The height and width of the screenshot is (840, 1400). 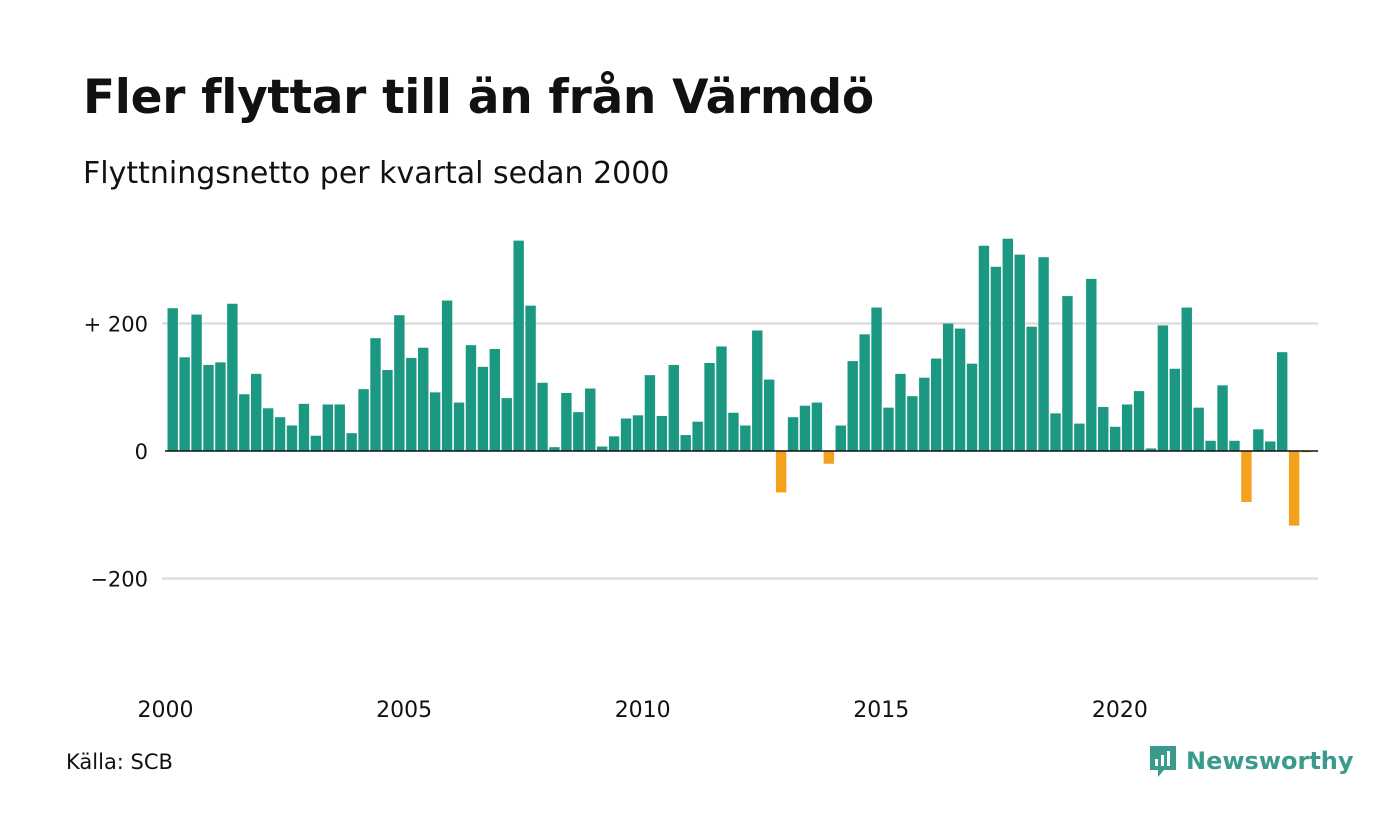 I want to click on y-axis-labels: + 200 0 −200, so click(x=116, y=452).